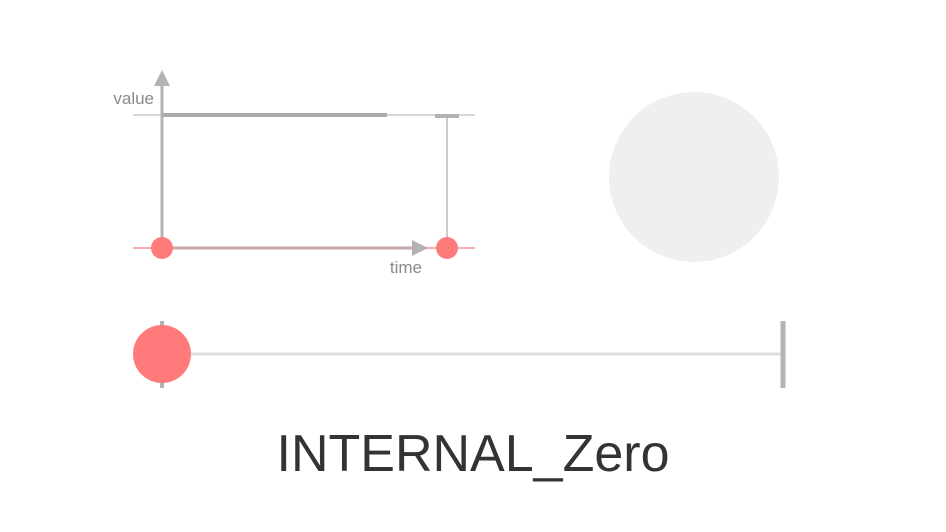 The height and width of the screenshot is (532, 946). I want to click on preview-circle, so click(694, 177).